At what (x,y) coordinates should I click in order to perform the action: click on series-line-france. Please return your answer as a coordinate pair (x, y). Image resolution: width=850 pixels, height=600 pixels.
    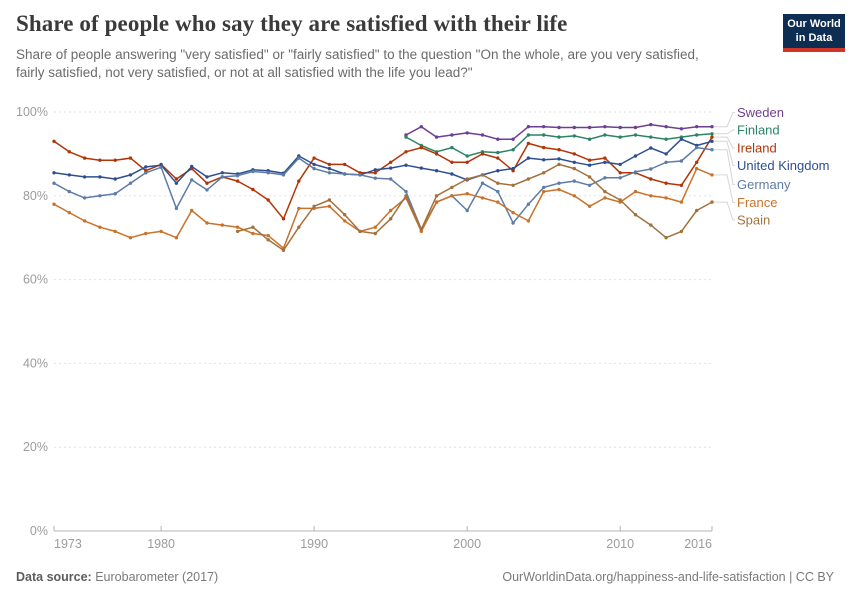
    Looking at the image, I should click on (383, 208).